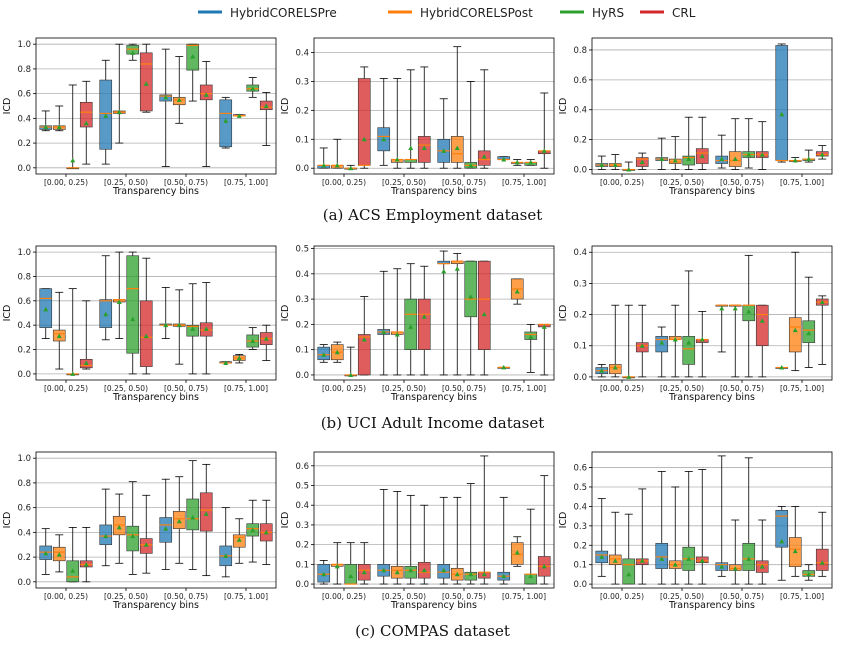 The width and height of the screenshot is (865, 664). I want to click on ytick-label-0-0: 0.0, so click(24, 169).